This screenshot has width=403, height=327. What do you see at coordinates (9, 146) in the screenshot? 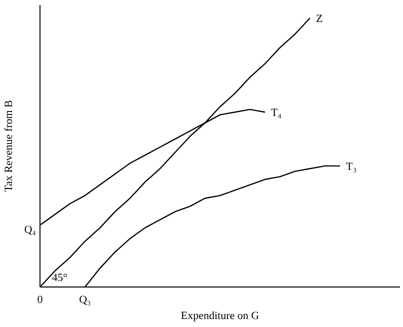
I see `y-axis-title: Tax Revenue from B` at bounding box center [9, 146].